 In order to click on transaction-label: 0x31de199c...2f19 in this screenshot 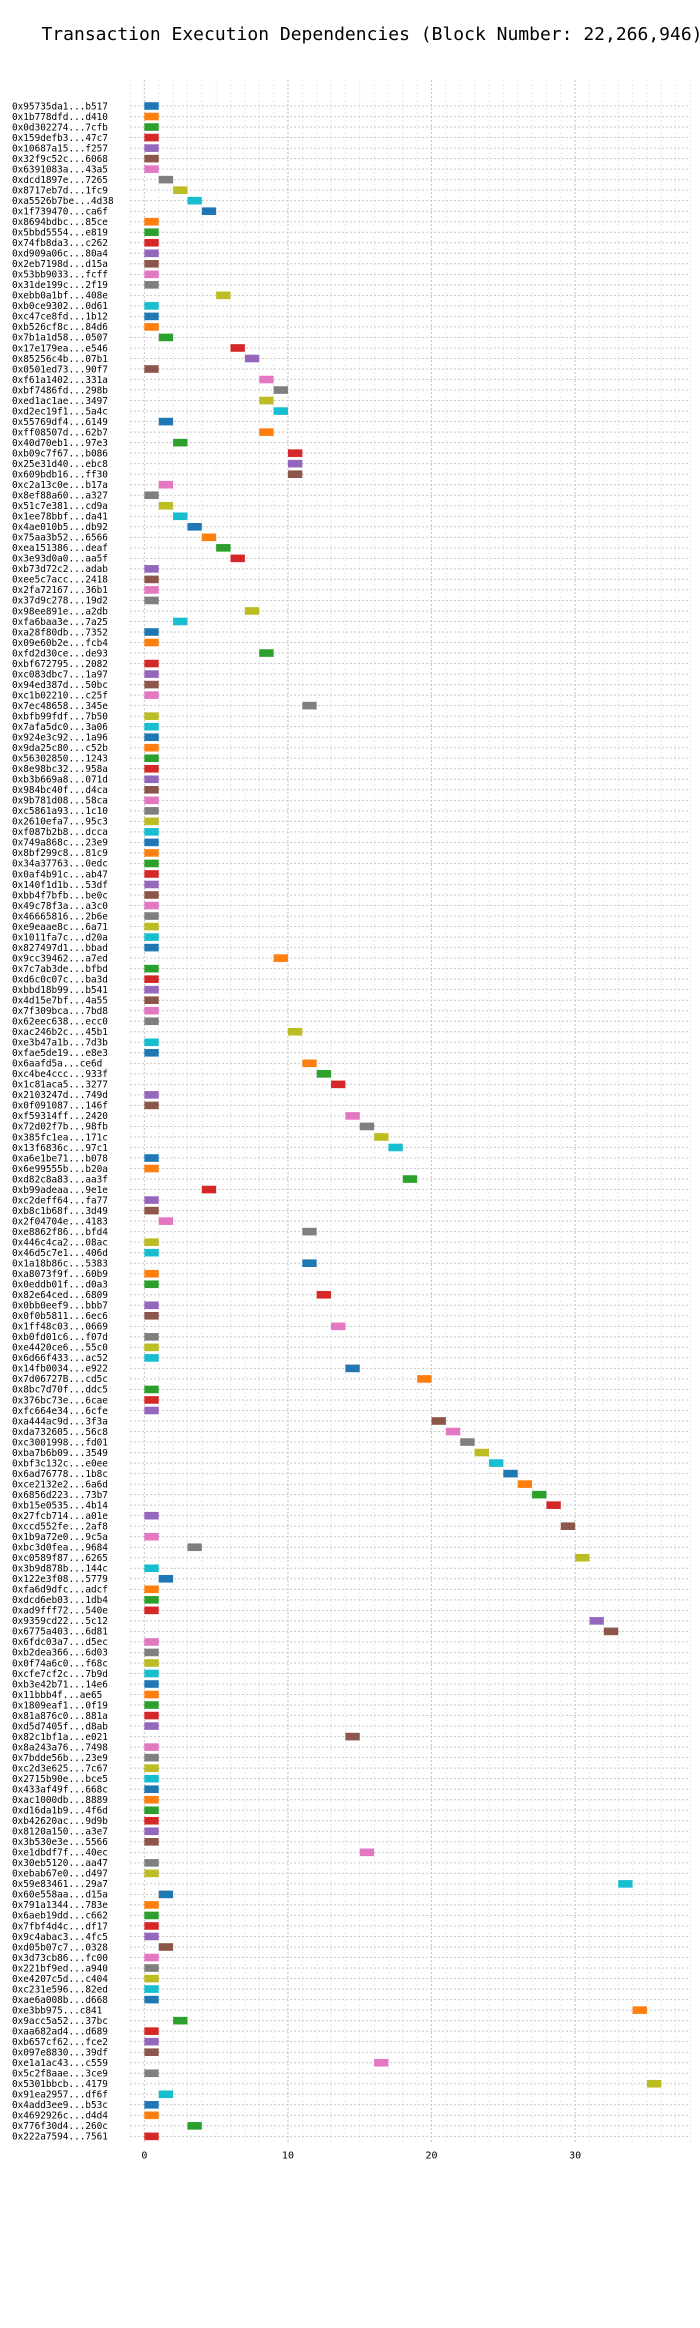, I will do `click(60, 285)`.